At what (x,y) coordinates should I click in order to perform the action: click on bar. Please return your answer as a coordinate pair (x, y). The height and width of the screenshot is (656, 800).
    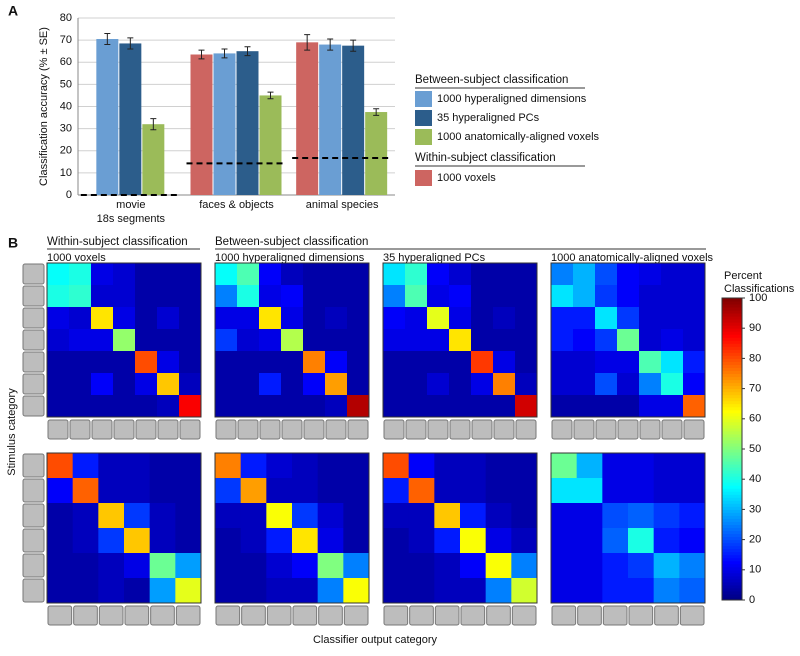
    Looking at the image, I should click on (153, 159).